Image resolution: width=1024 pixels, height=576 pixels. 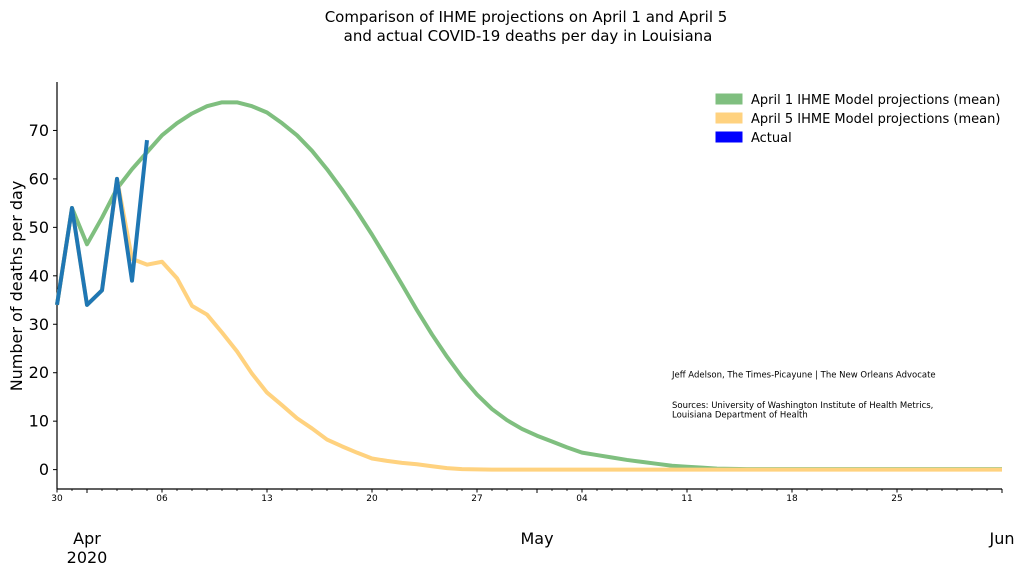 I want to click on y-axis-ticks: 0 10 20 30 40 50 60 70, so click(x=43, y=300).